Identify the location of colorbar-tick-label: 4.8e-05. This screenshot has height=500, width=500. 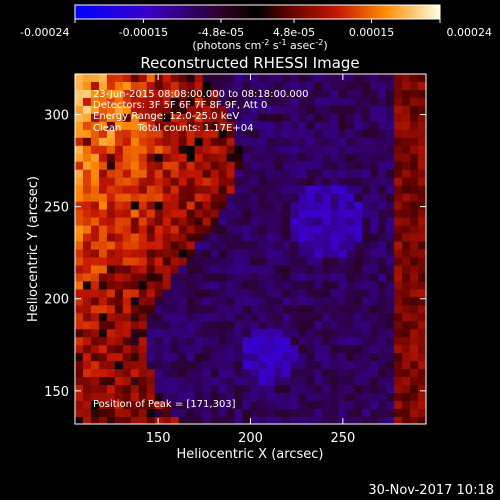
(294, 32).